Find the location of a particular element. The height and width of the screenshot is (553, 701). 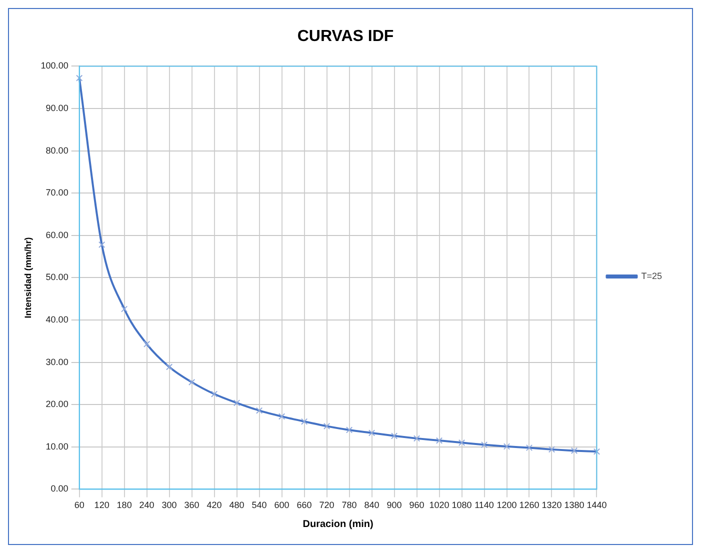

y-tick-label: 70.00 is located at coordinates (57, 193).